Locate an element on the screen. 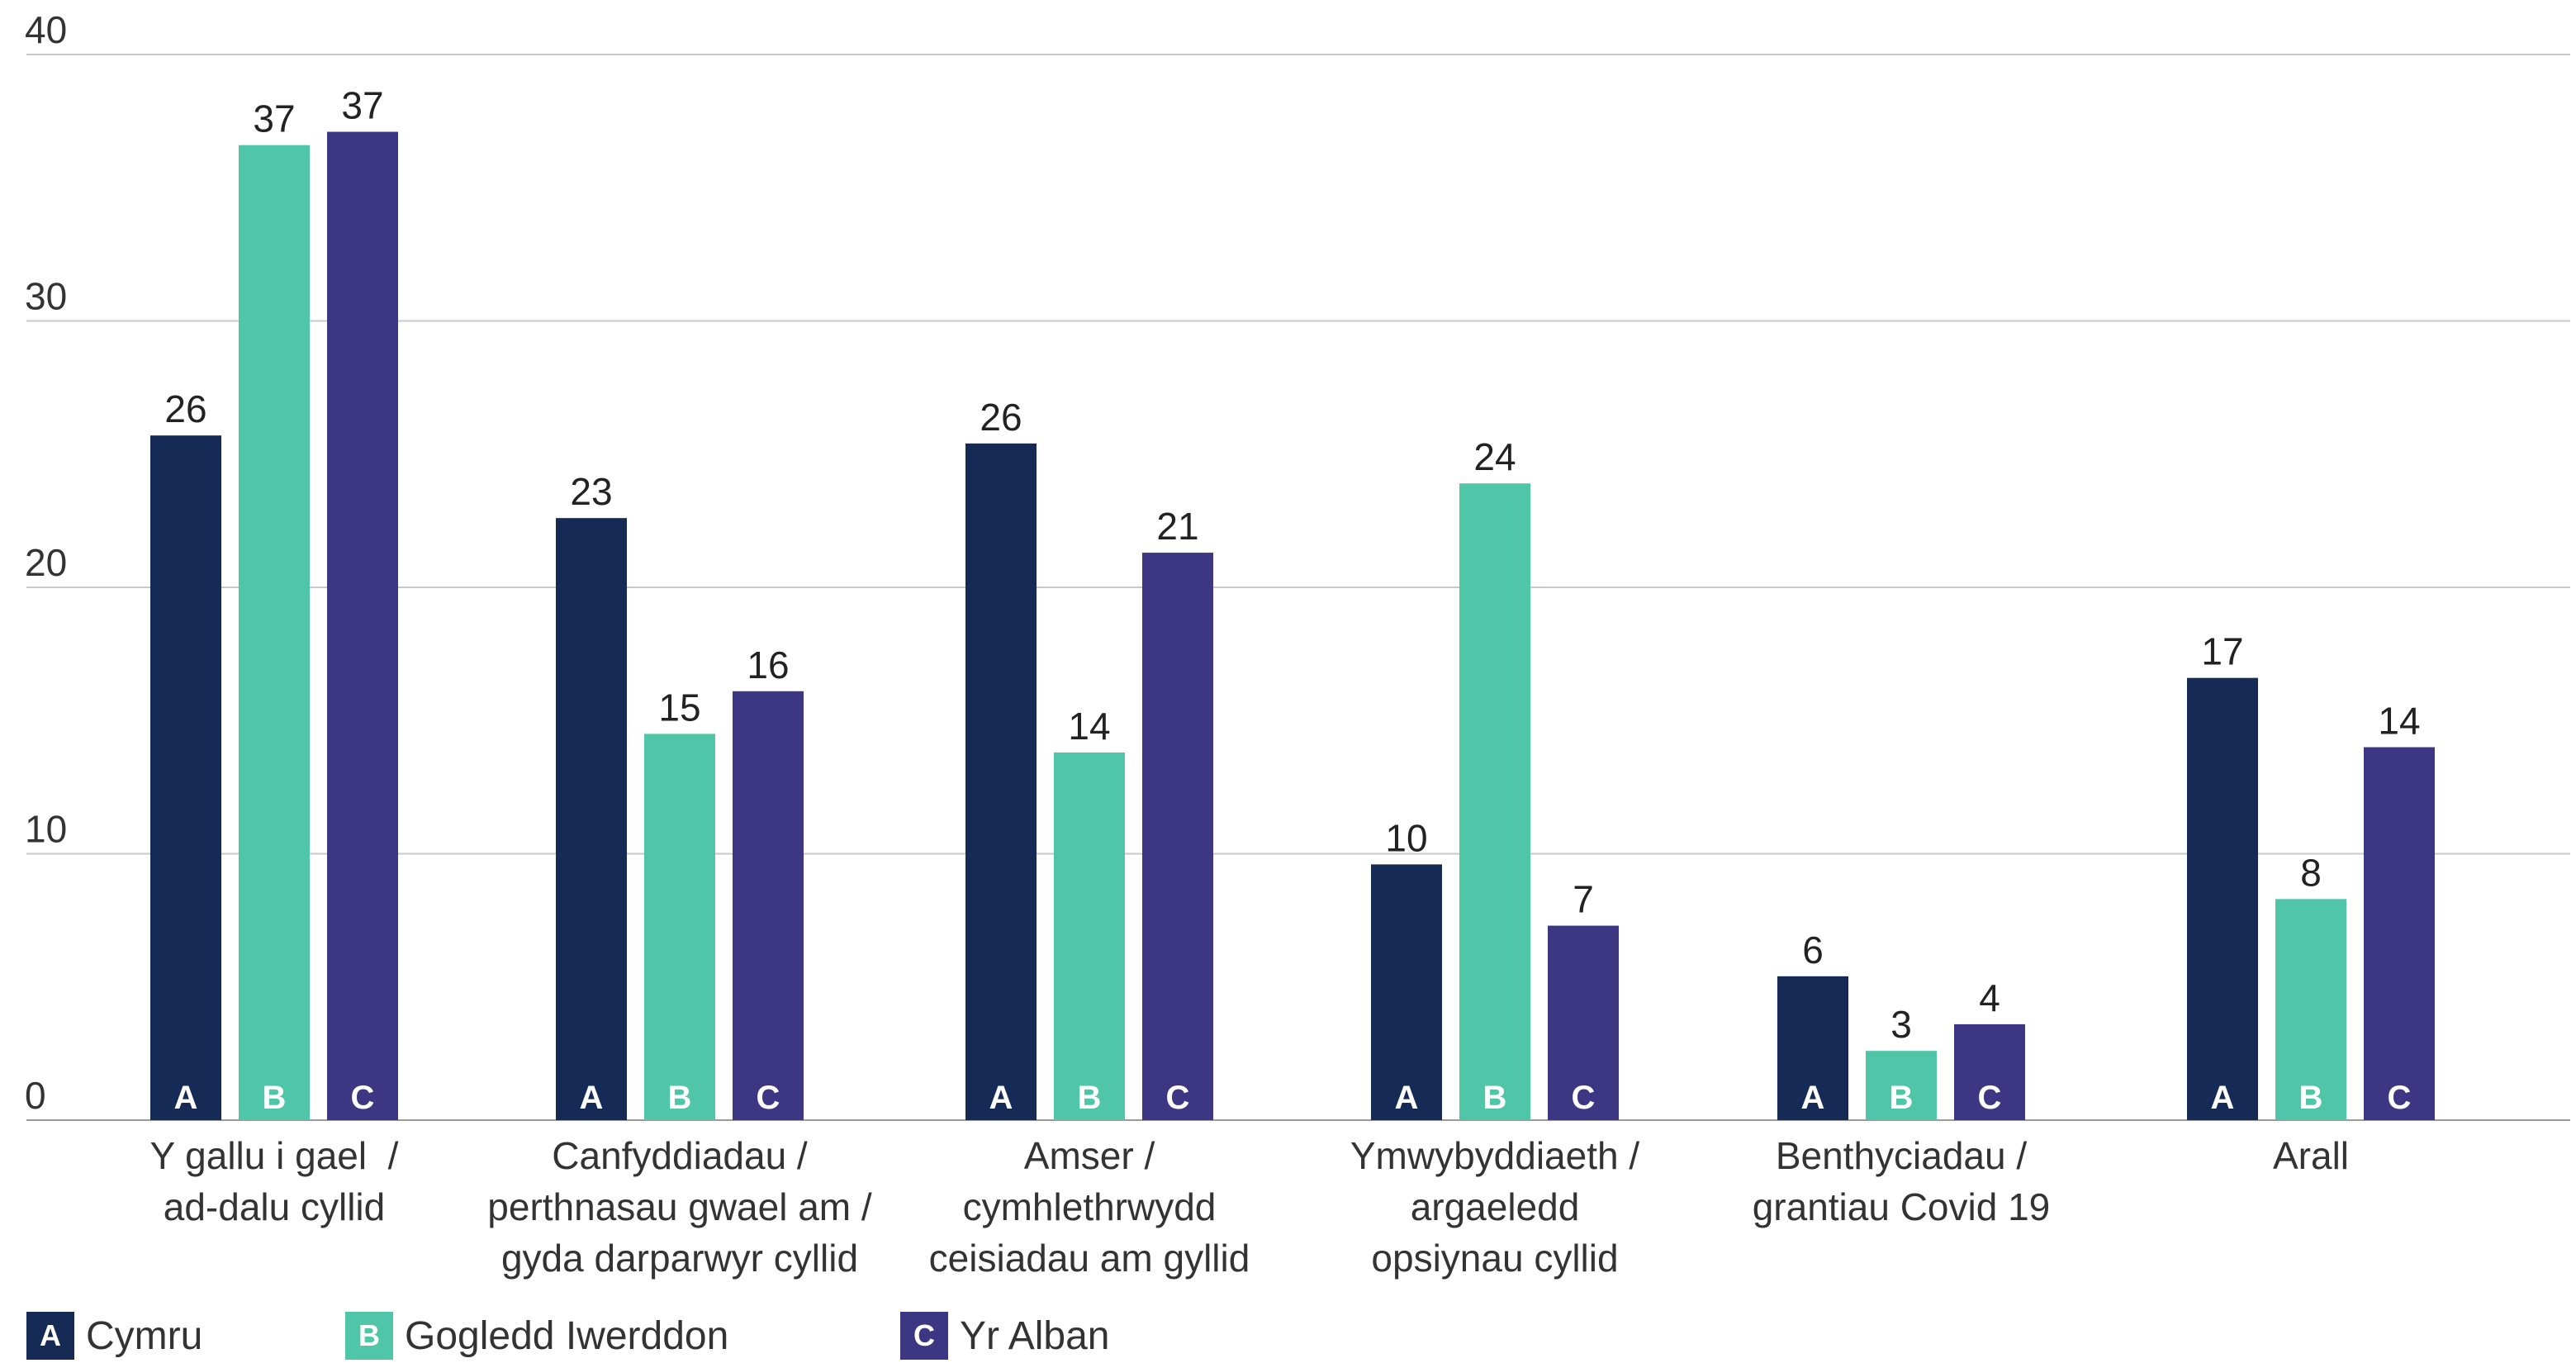  legend-swatch-a: A is located at coordinates (50, 1336).